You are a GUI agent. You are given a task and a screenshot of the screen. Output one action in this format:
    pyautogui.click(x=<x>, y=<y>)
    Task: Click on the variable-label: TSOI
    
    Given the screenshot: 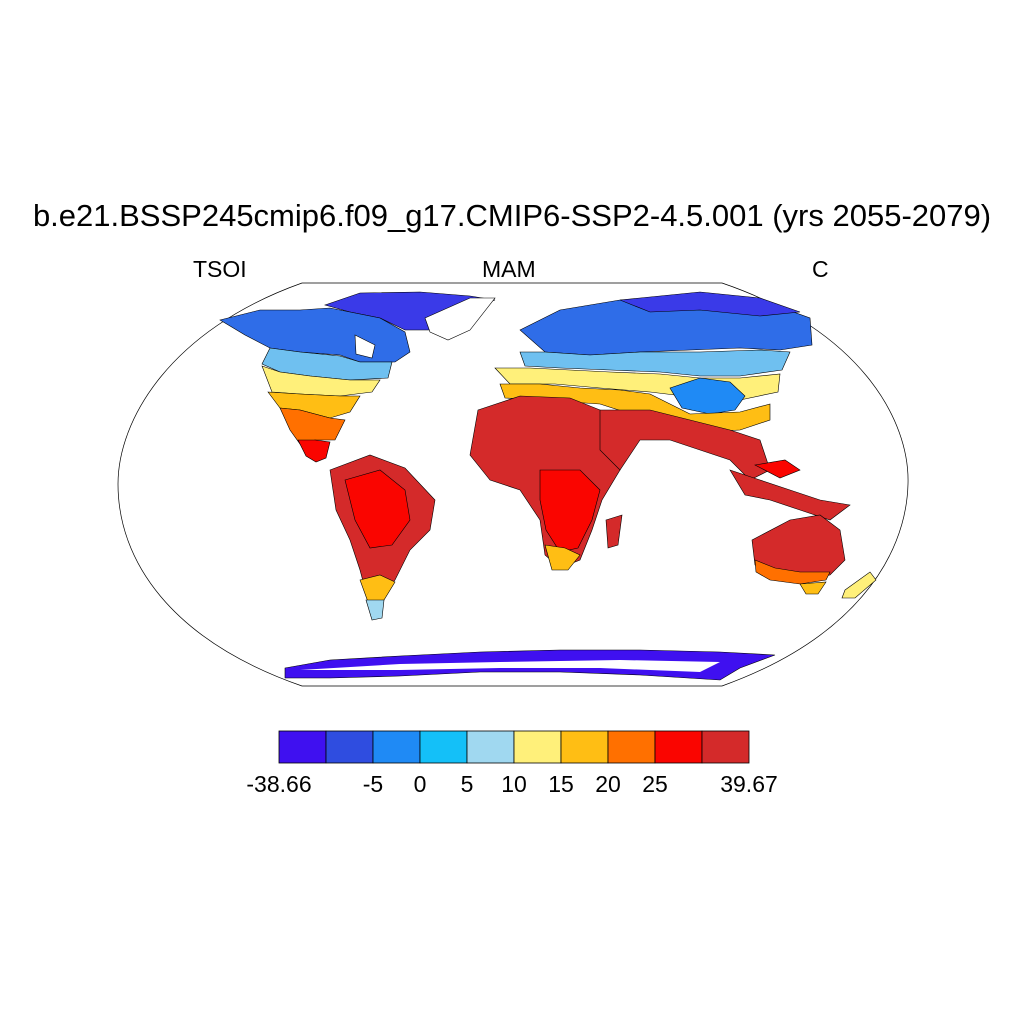 What is the action you would take?
    pyautogui.click(x=220, y=269)
    